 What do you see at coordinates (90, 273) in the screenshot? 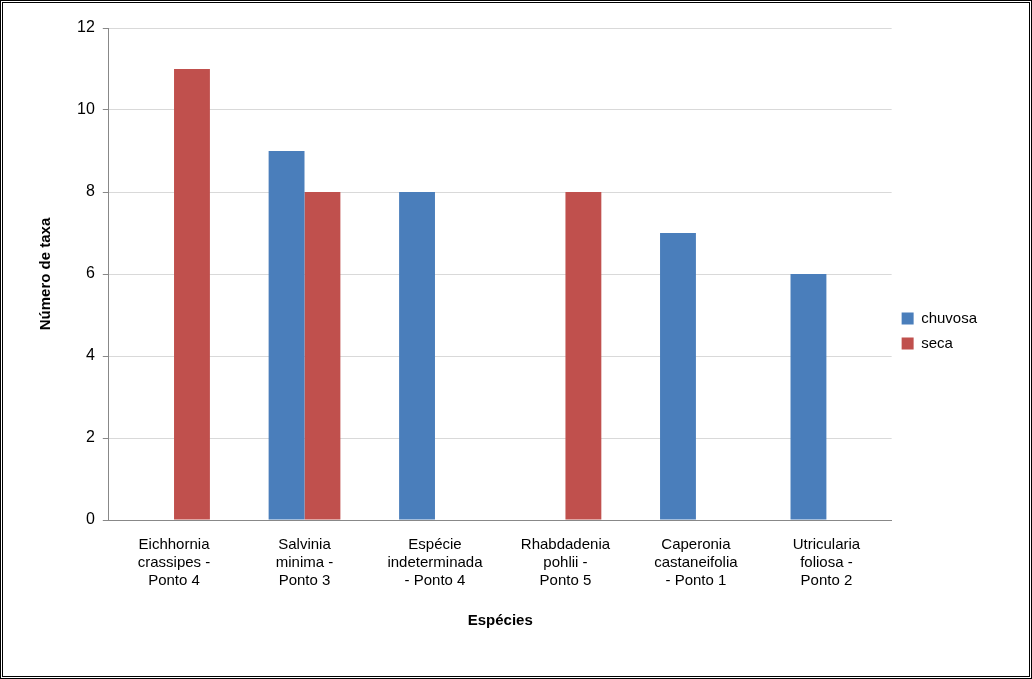
I see `y-tick-label: 6` at bounding box center [90, 273].